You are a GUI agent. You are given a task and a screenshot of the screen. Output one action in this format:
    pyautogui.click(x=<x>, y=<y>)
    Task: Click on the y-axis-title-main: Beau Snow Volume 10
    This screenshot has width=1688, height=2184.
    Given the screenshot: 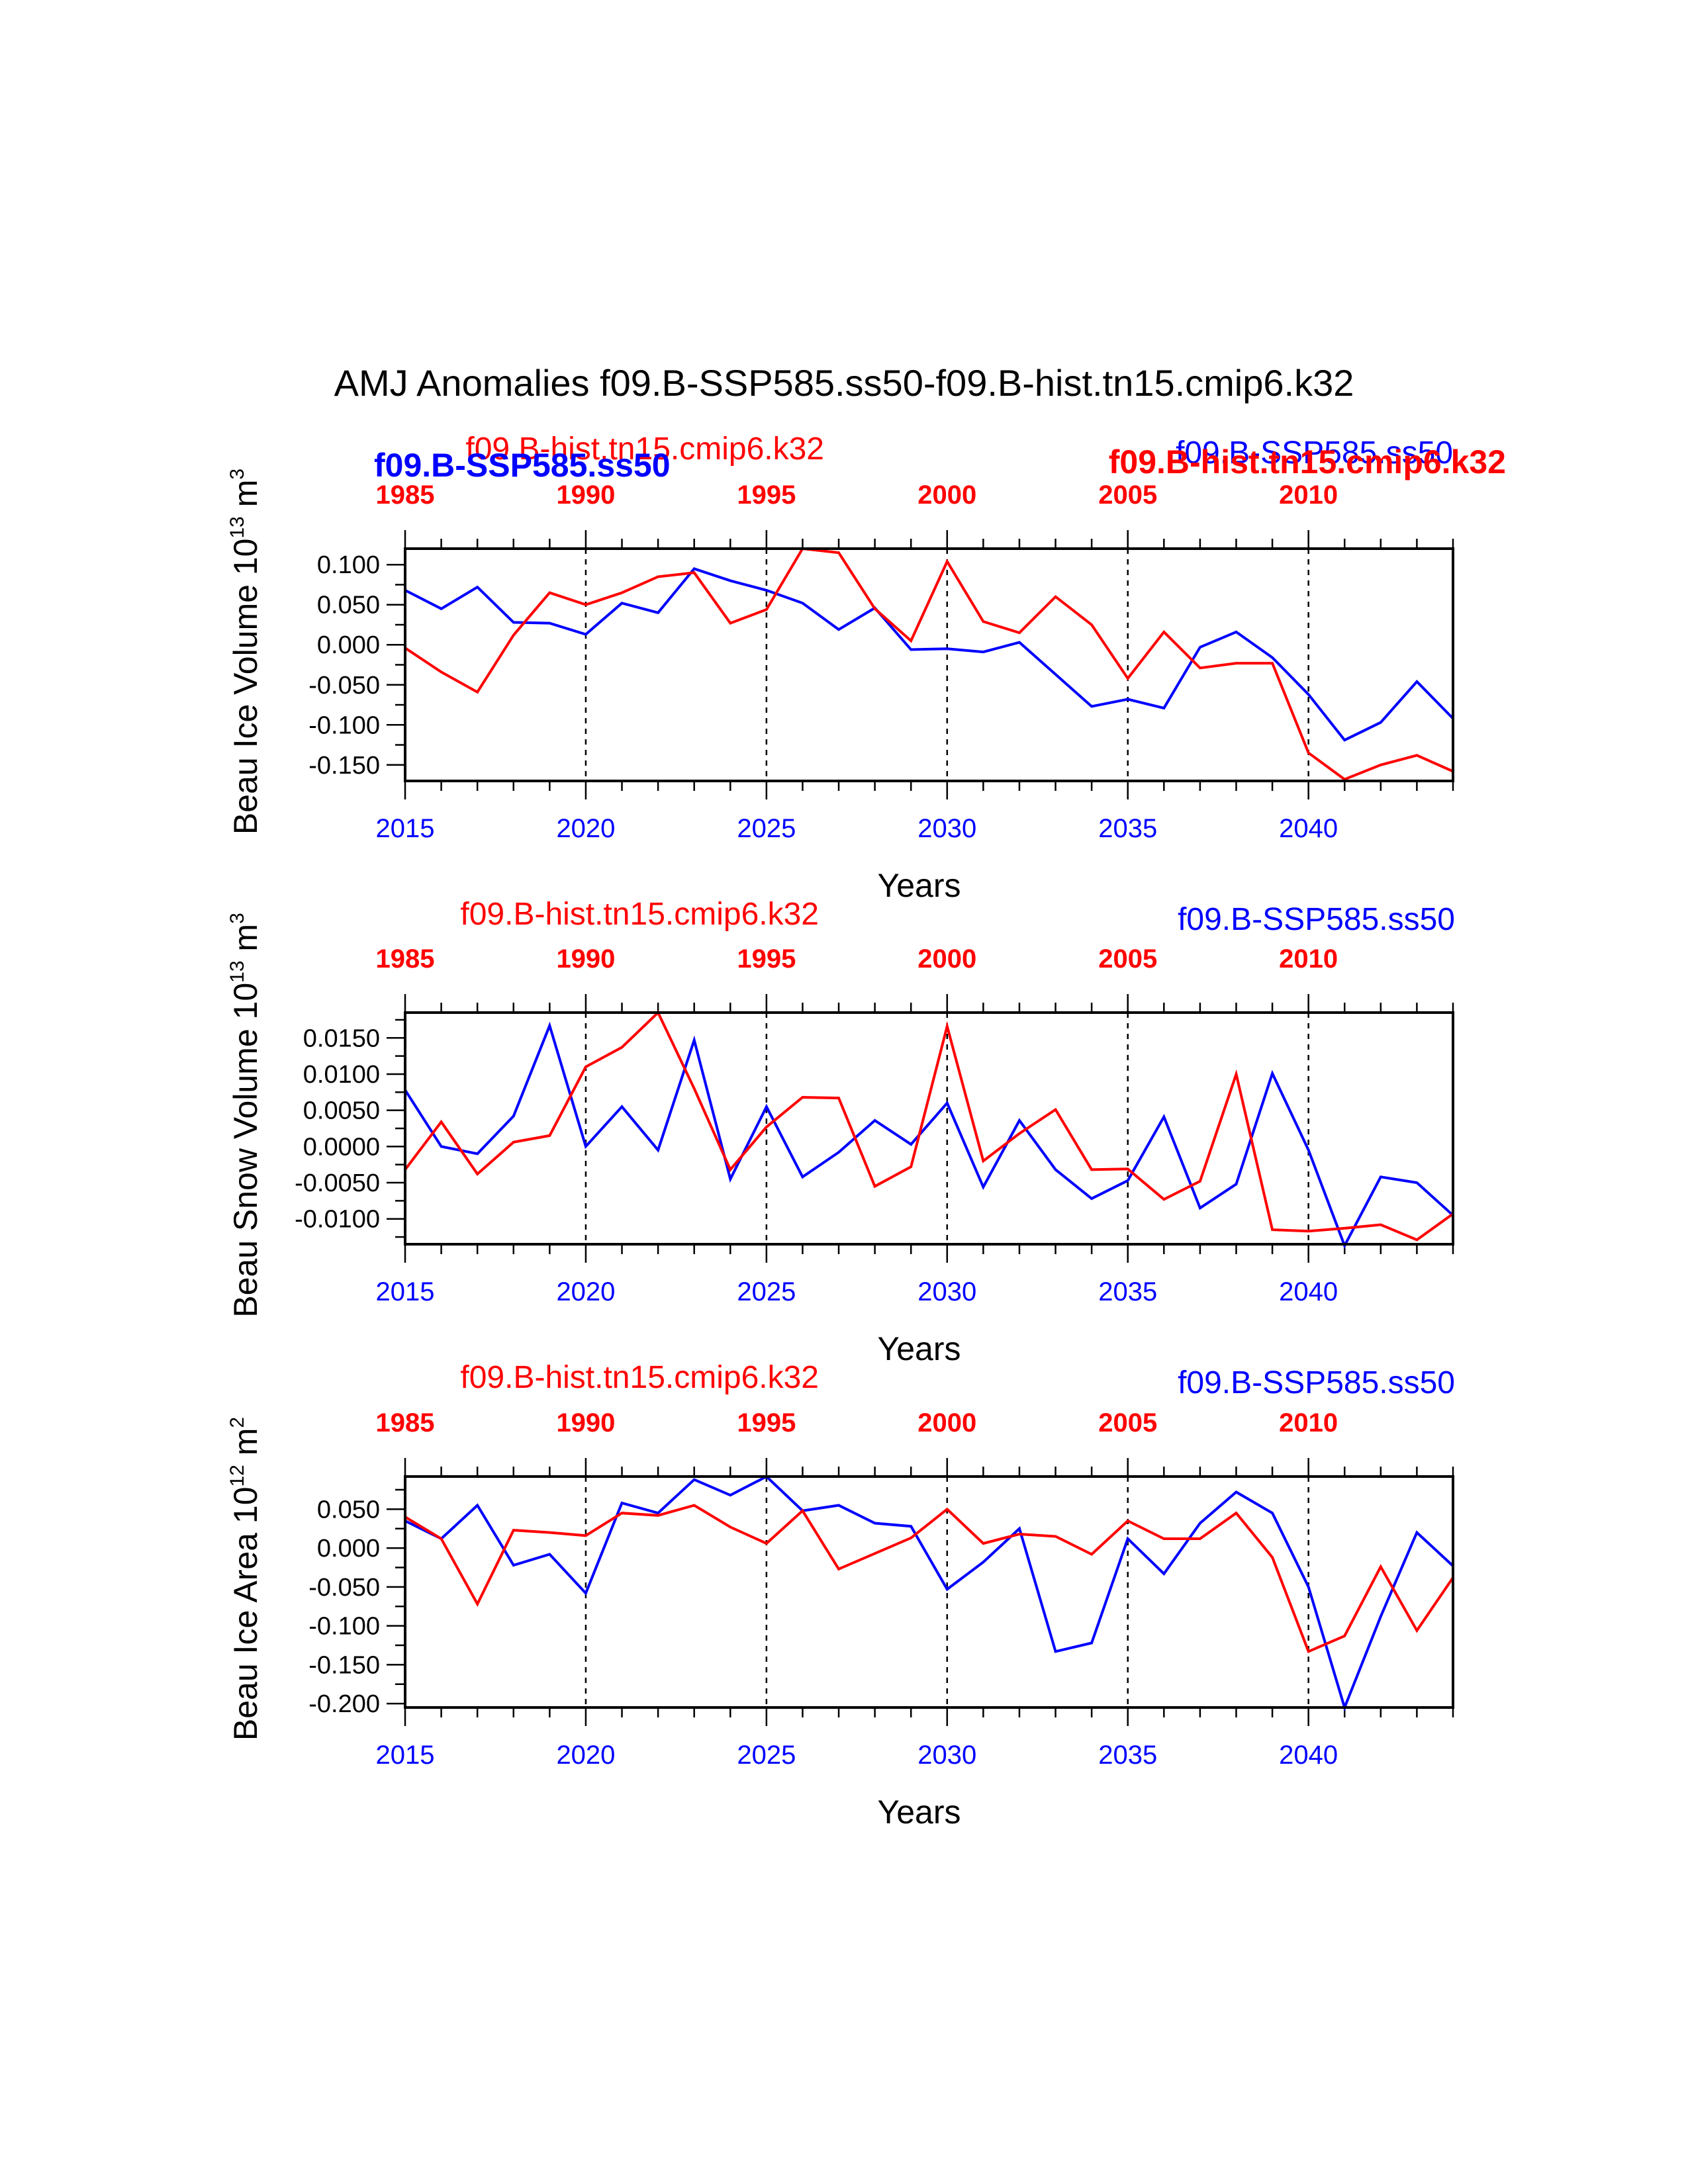 What is the action you would take?
    pyautogui.click(x=245, y=1150)
    